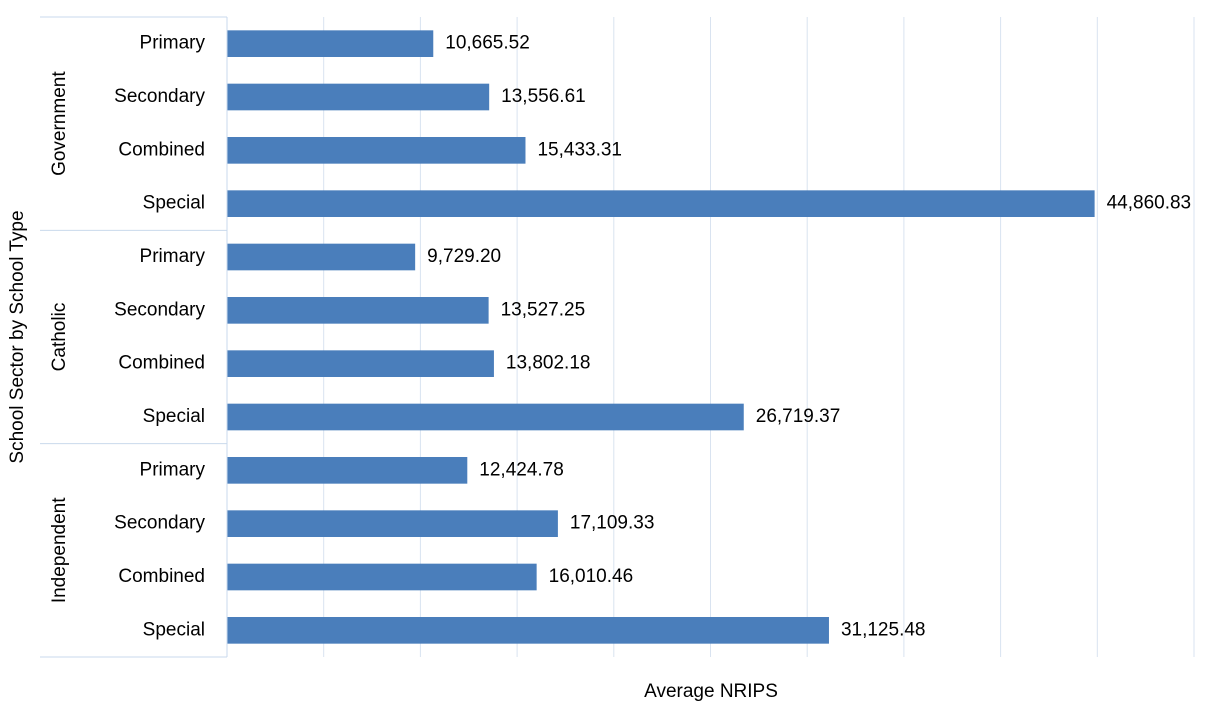  What do you see at coordinates (17, 336) in the screenshot?
I see `y-axis-title: School Sector by School Type` at bounding box center [17, 336].